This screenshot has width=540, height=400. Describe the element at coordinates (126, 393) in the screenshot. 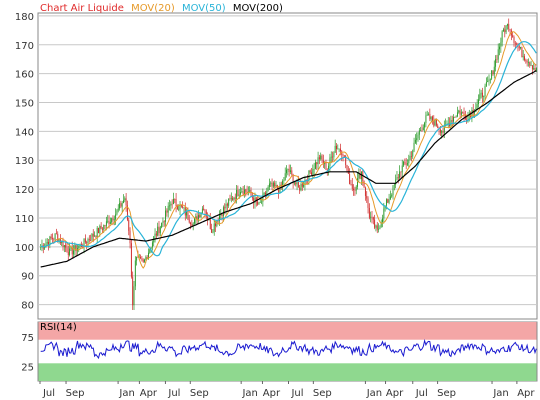

I see `x-tick-label: Jan` at that location.